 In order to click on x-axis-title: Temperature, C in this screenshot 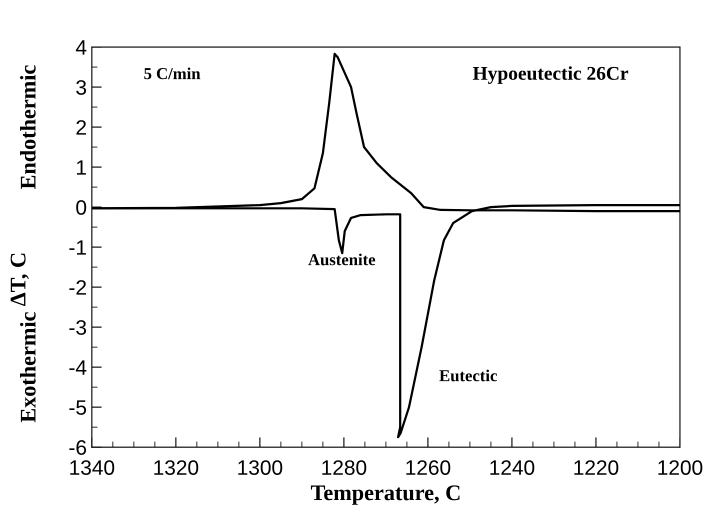, I will do `click(385, 495)`.